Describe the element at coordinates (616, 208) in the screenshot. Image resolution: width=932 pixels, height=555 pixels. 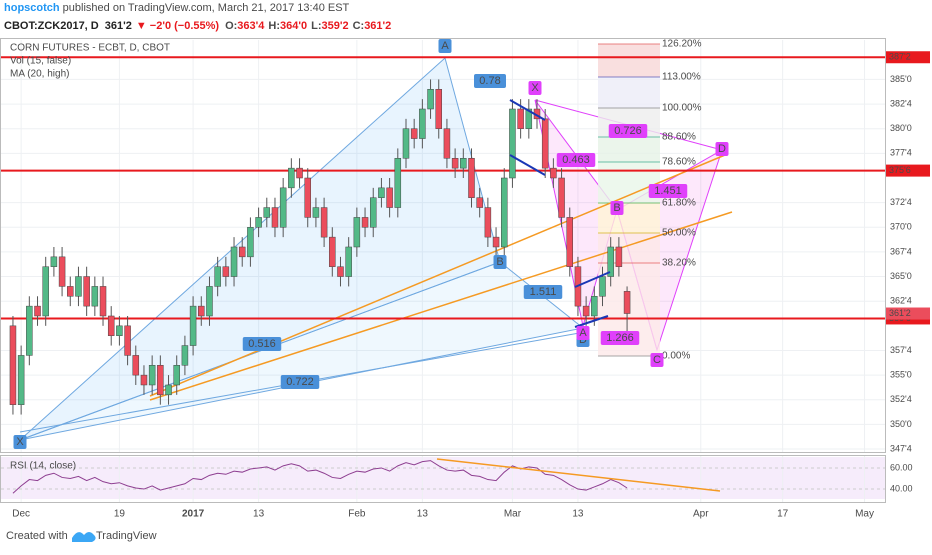
I see `pattern-label: B` at that location.